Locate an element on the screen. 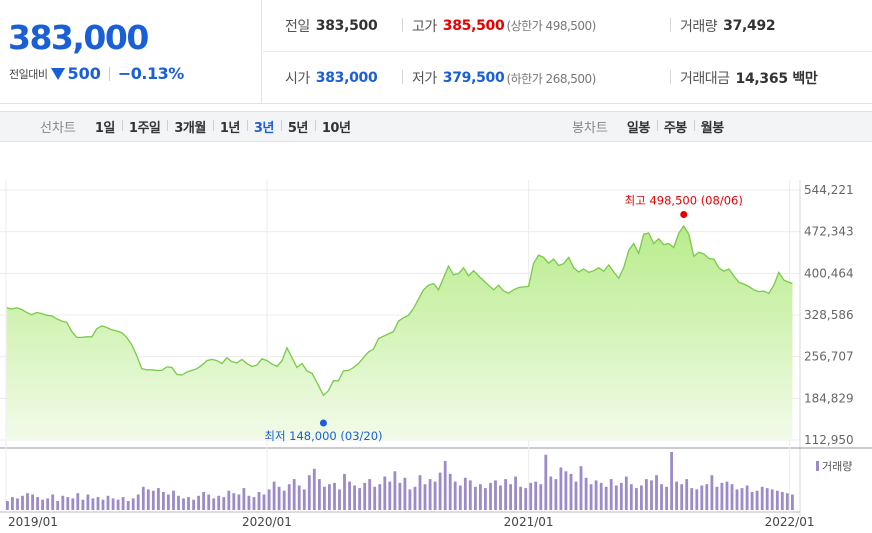  tab-3m: 3개월 is located at coordinates (189, 126).